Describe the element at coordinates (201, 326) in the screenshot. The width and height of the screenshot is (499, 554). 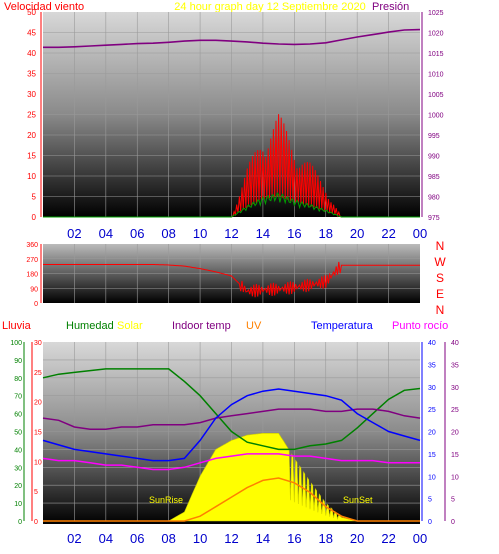
I see `legend-indoor: Indoor temp` at that location.